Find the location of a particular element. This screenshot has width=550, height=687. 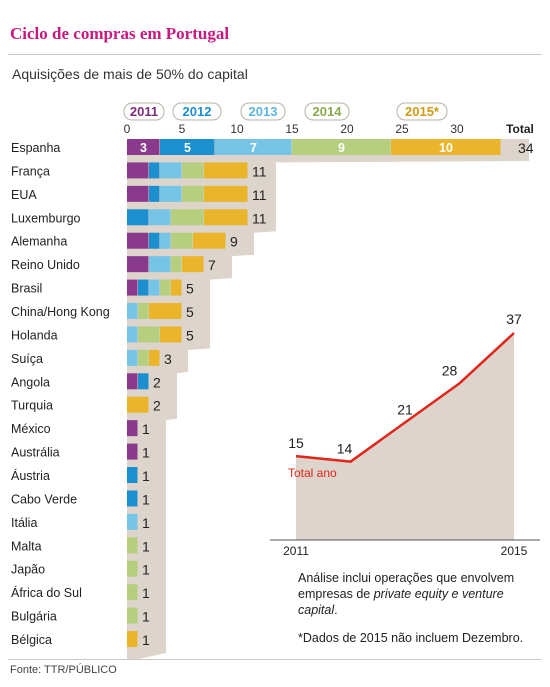

note-line-3: capital is located at coordinates (316, 610).